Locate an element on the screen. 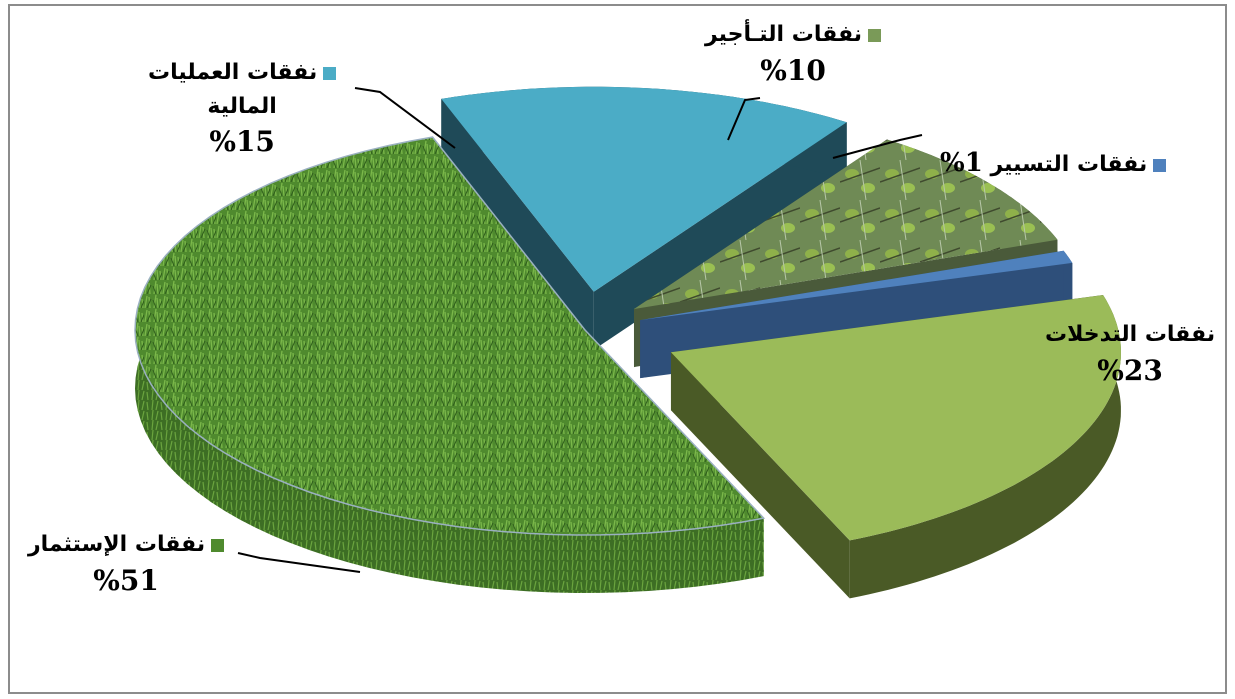 This screenshot has width=1235, height=699. label-investment-name: نفقات الإستثمار is located at coordinates (117, 544).